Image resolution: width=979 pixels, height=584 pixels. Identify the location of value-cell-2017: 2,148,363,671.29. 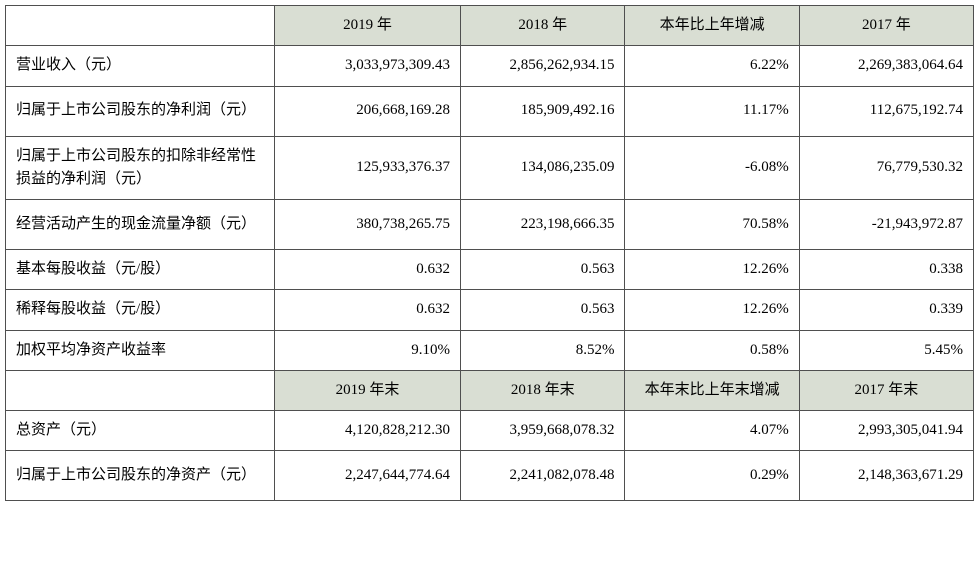
(886, 476).